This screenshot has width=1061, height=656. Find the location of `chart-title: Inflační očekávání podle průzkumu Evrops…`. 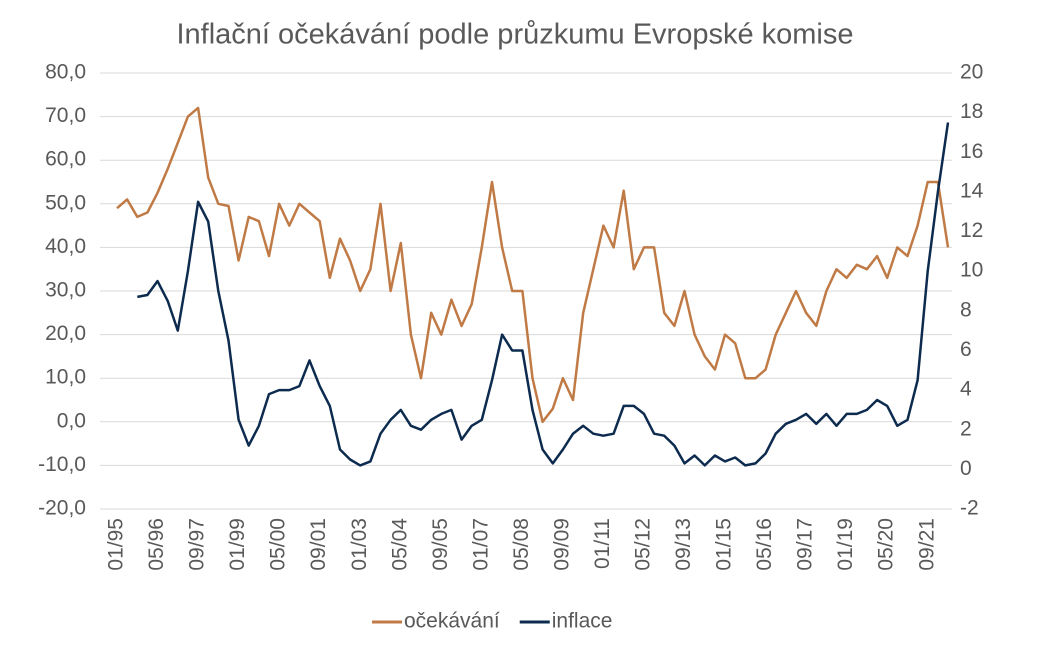

chart-title: Inflační očekávání podle průzkumu Evrops… is located at coordinates (514, 35).